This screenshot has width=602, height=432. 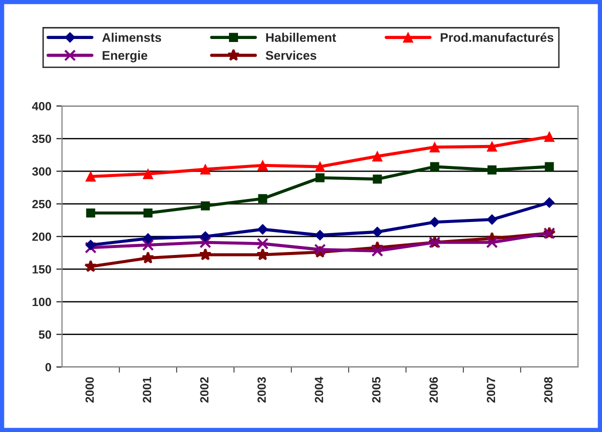 I want to click on y-tick-label: 200, so click(x=42, y=236).